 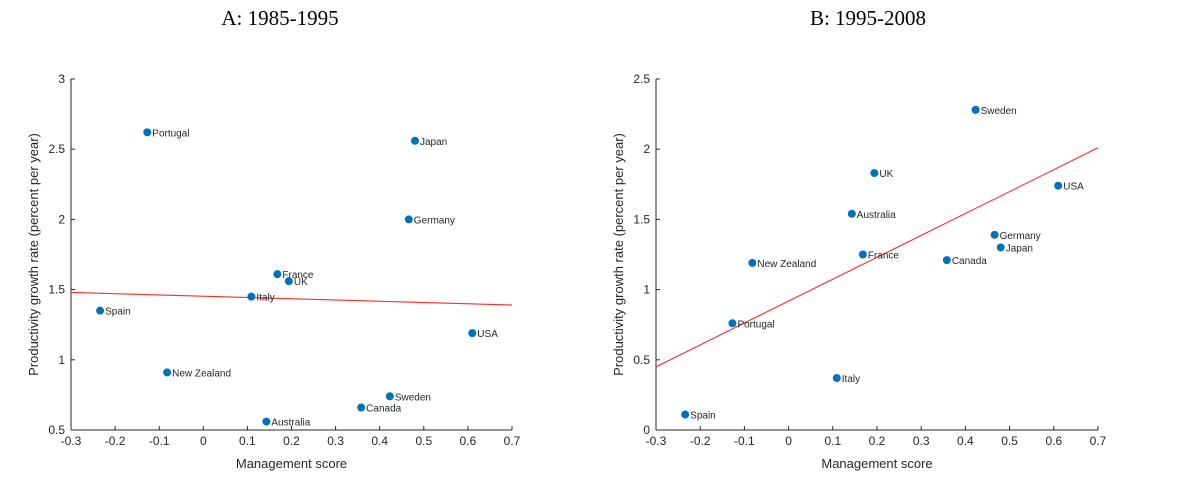 What do you see at coordinates (159, 441) in the screenshot?
I see `panel-a-x-tick-label: -0.1` at bounding box center [159, 441].